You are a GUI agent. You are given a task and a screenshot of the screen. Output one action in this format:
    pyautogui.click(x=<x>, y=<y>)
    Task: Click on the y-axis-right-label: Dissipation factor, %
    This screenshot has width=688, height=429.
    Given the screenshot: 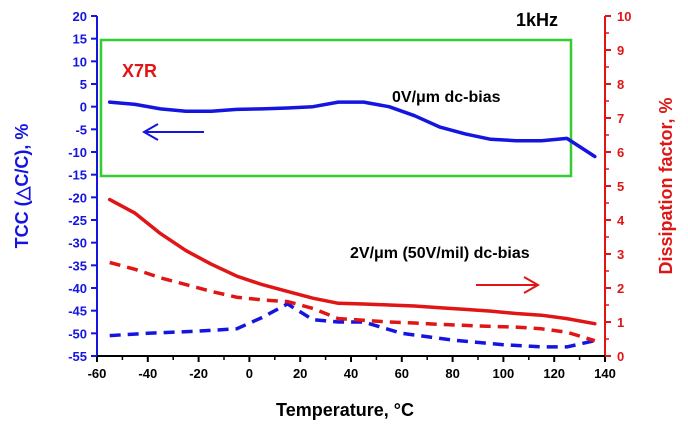 What is the action you would take?
    pyautogui.click(x=666, y=185)
    